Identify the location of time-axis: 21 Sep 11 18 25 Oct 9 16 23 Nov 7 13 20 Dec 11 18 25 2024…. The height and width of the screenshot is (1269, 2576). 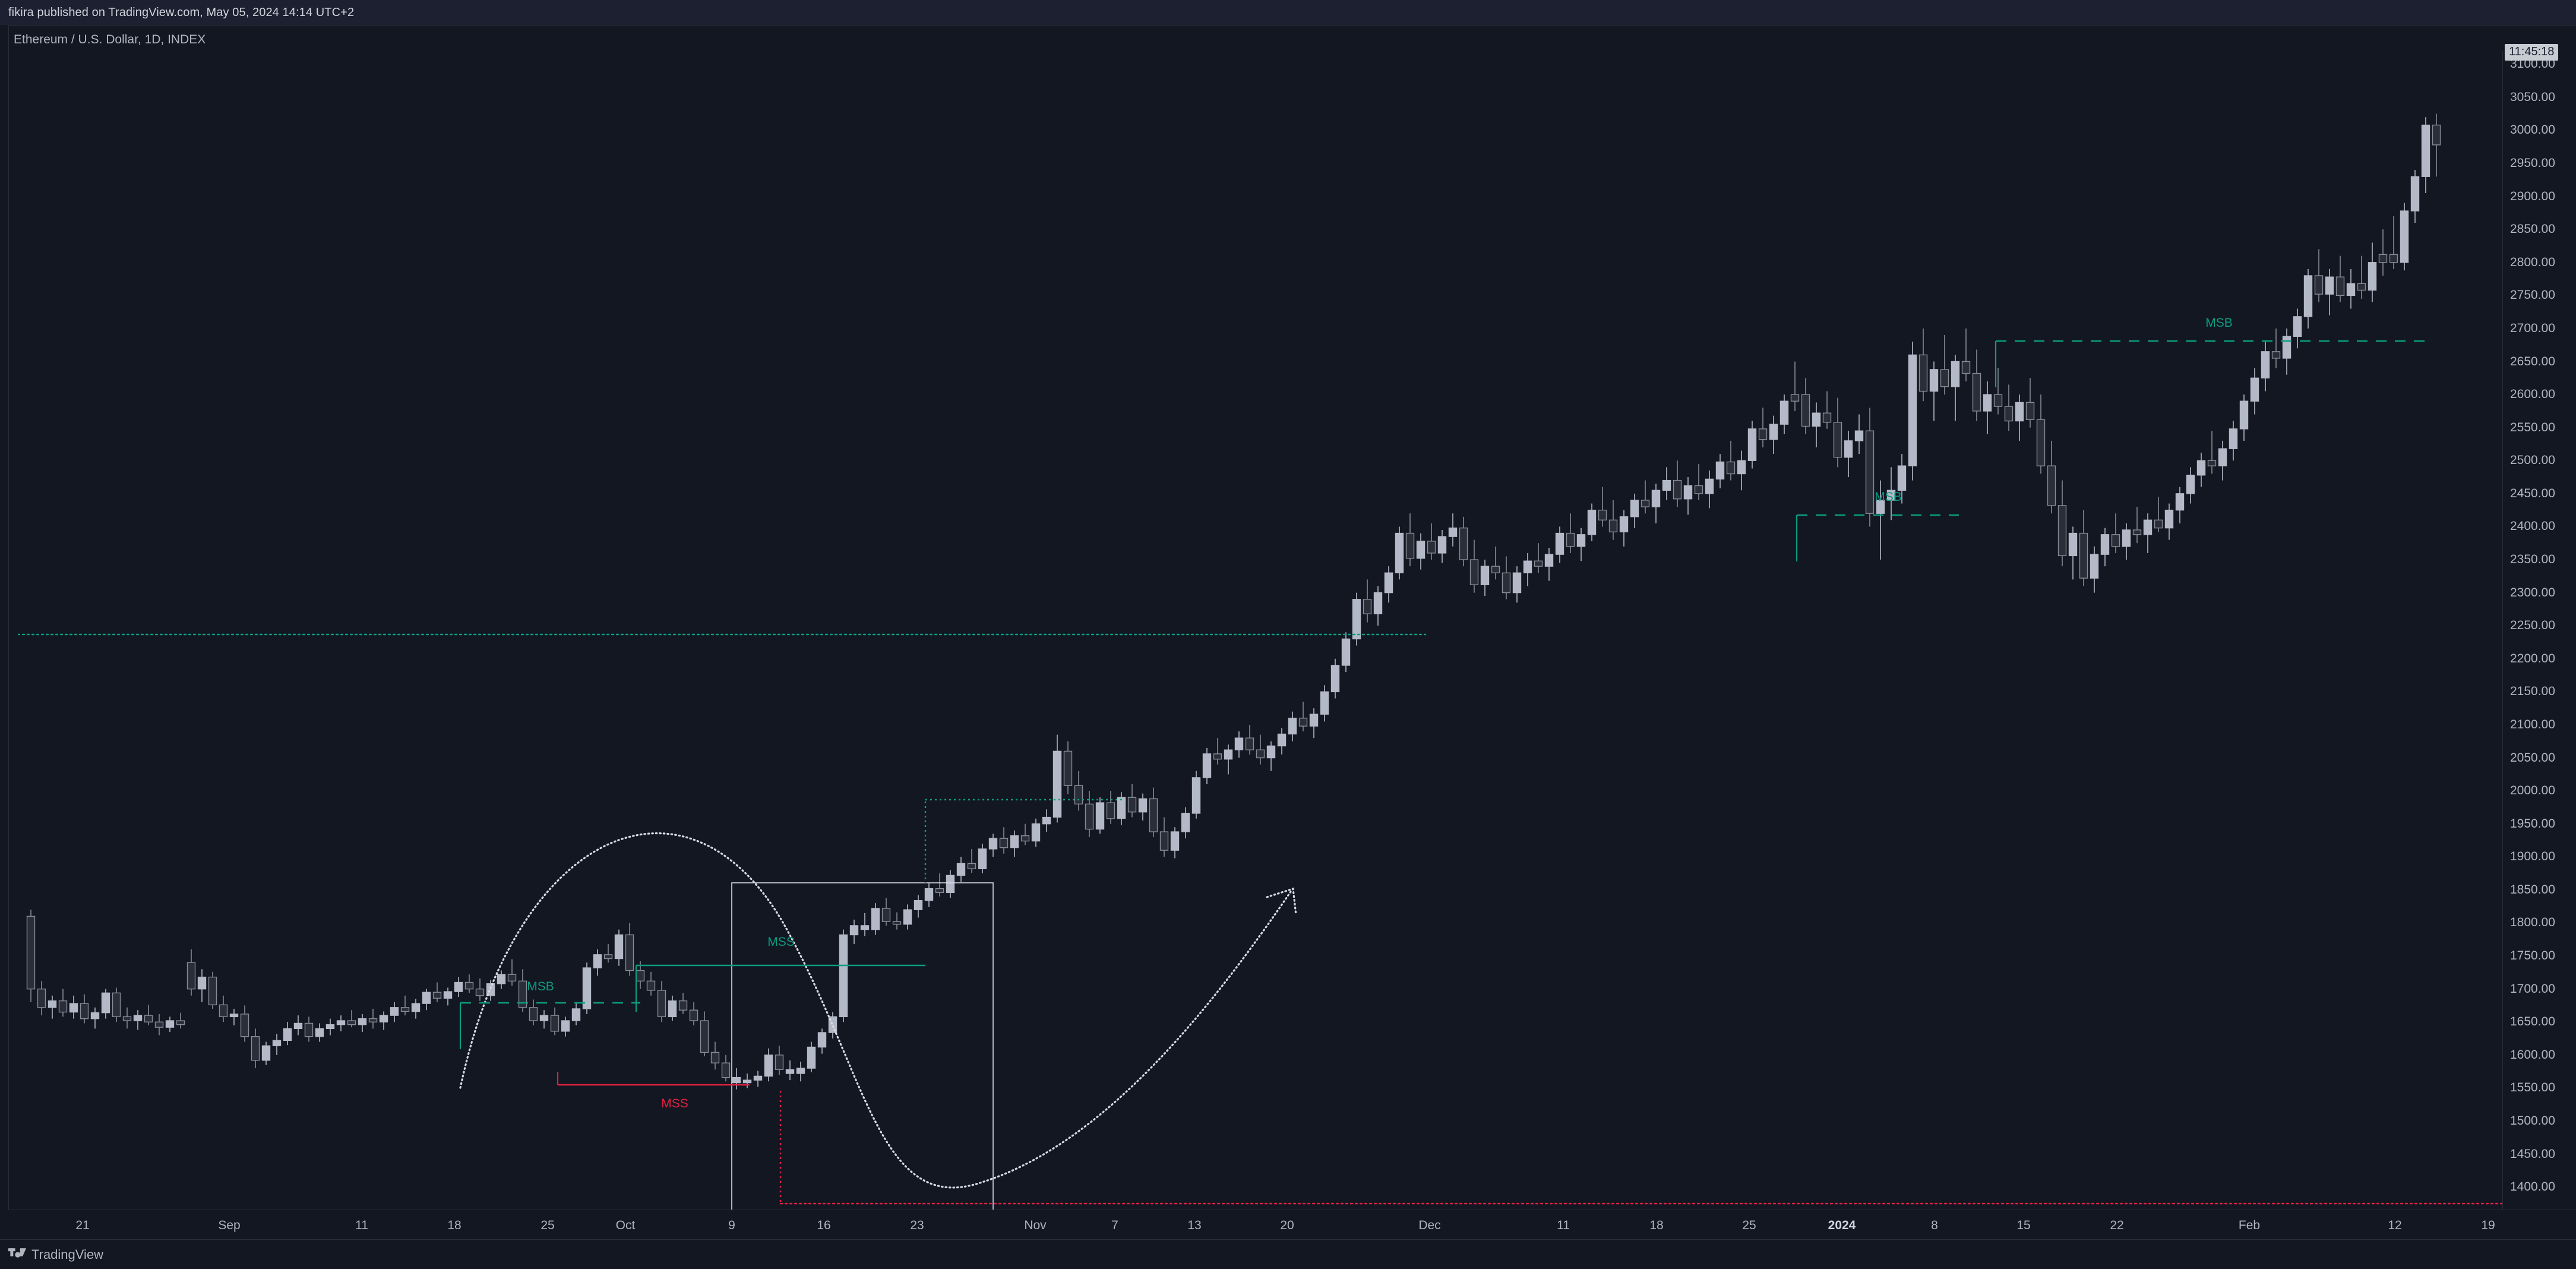
(1292, 1224).